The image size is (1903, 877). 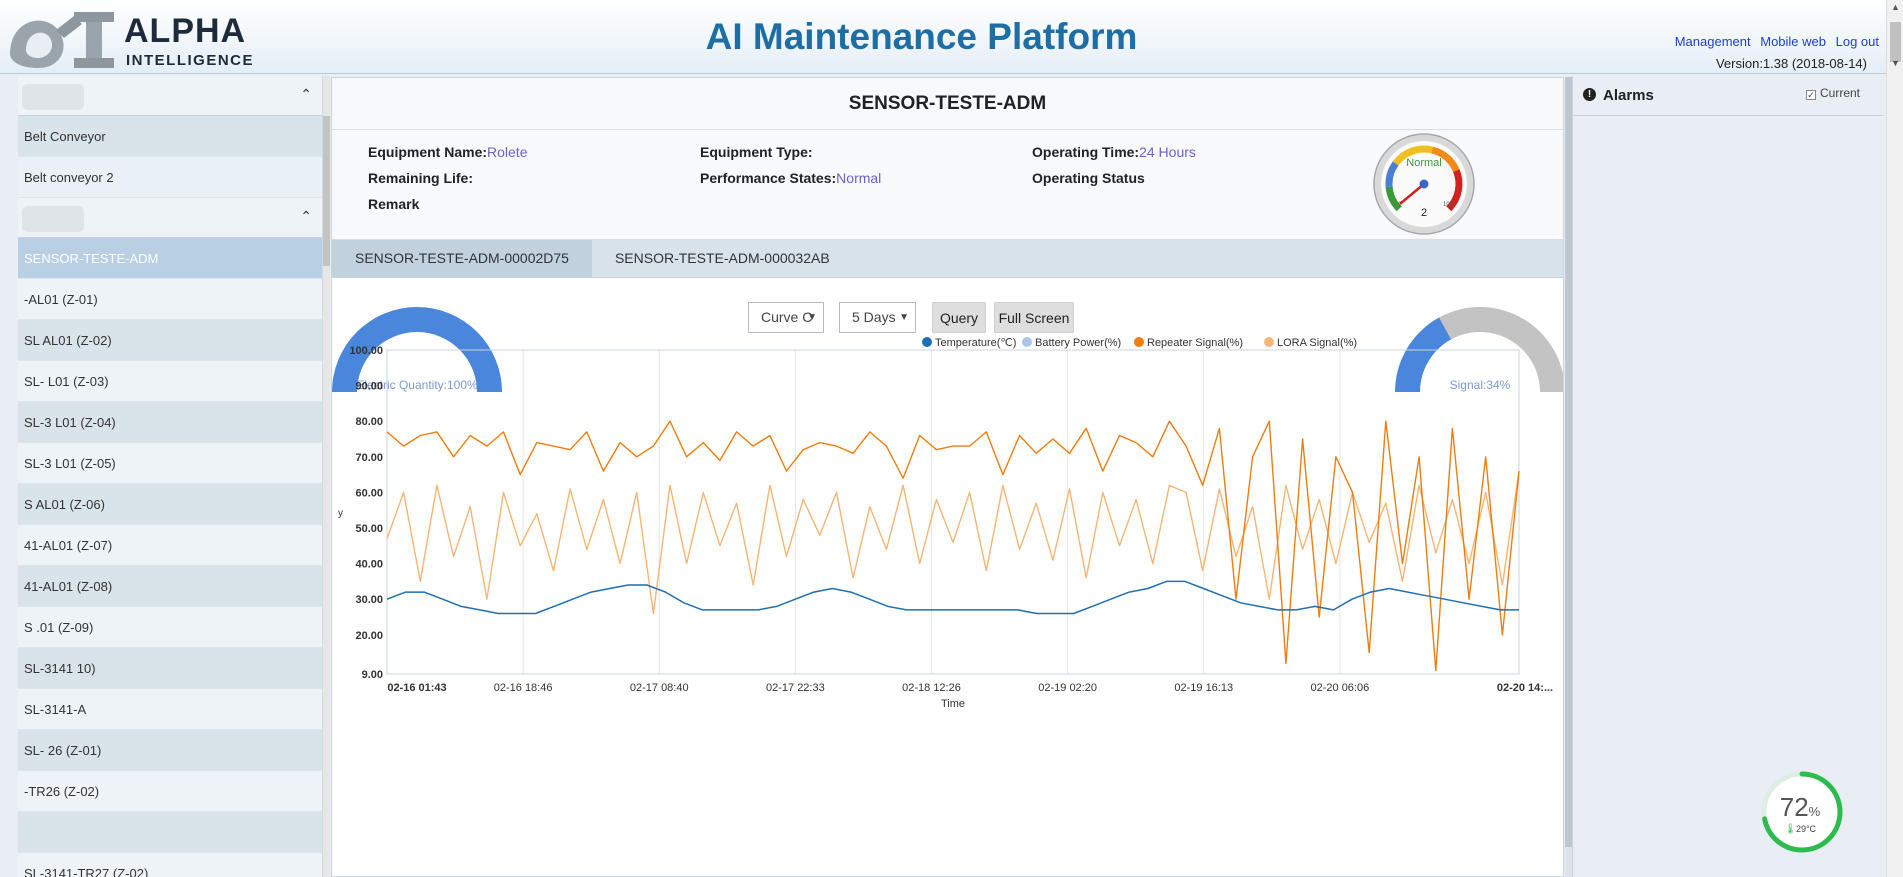 What do you see at coordinates (170, 832) in the screenshot?
I see `sidebar-item` at bounding box center [170, 832].